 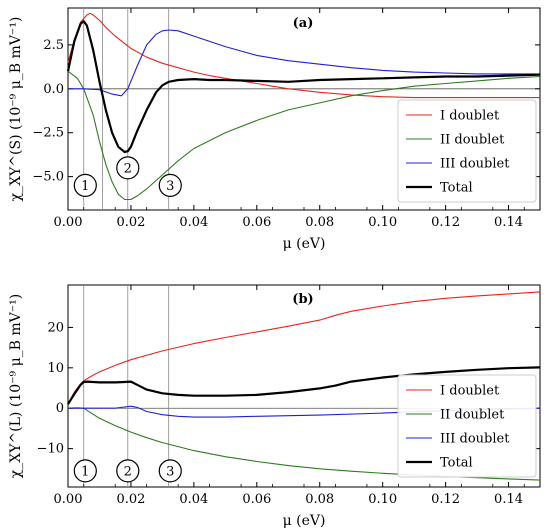 I want to click on pa-xtick-label-2: 0.04, so click(x=193, y=222).